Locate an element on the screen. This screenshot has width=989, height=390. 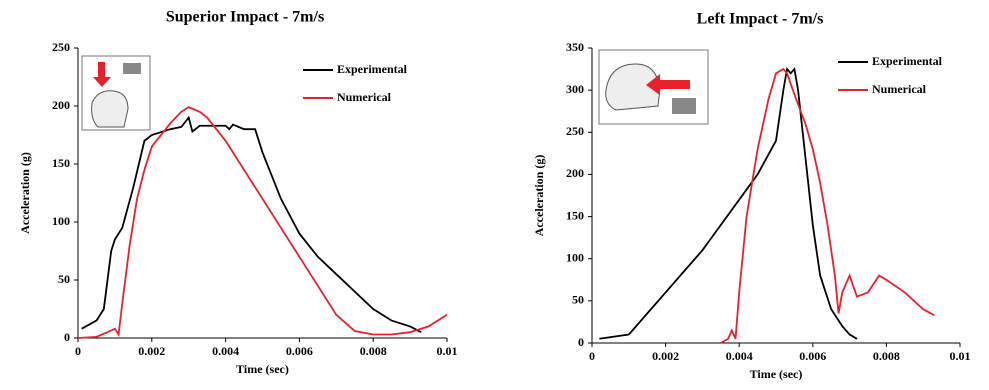
inset-left is located at coordinates (653, 87).